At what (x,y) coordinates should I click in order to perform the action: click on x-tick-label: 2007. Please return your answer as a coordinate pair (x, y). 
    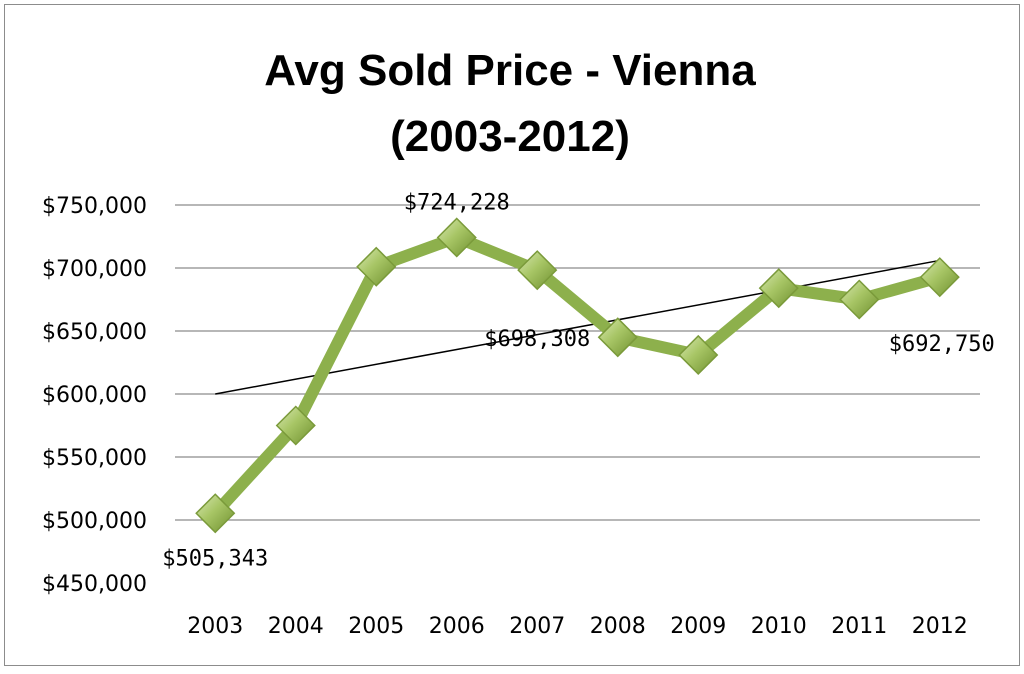
    Looking at the image, I should click on (537, 626).